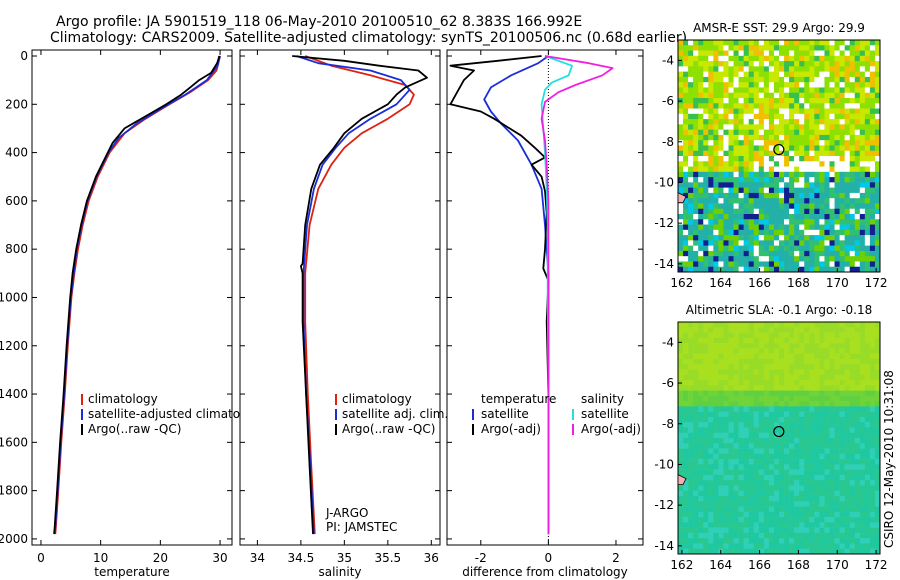 The width and height of the screenshot is (900, 580). I want to click on map-x-tick-label: 166, so click(759, 565).